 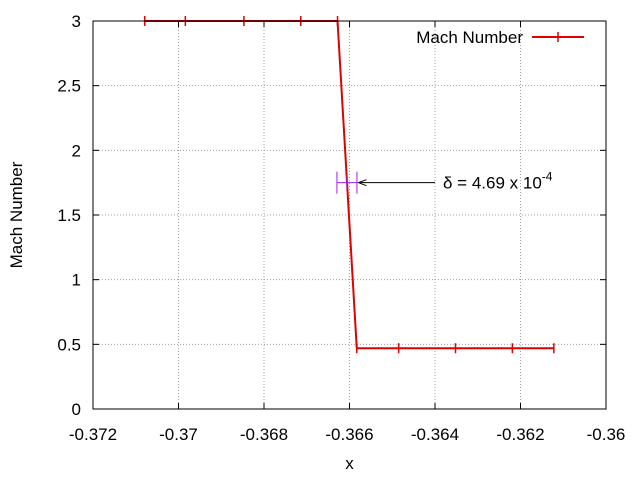 I want to click on x-tick-label: -0.37, so click(x=178, y=434).